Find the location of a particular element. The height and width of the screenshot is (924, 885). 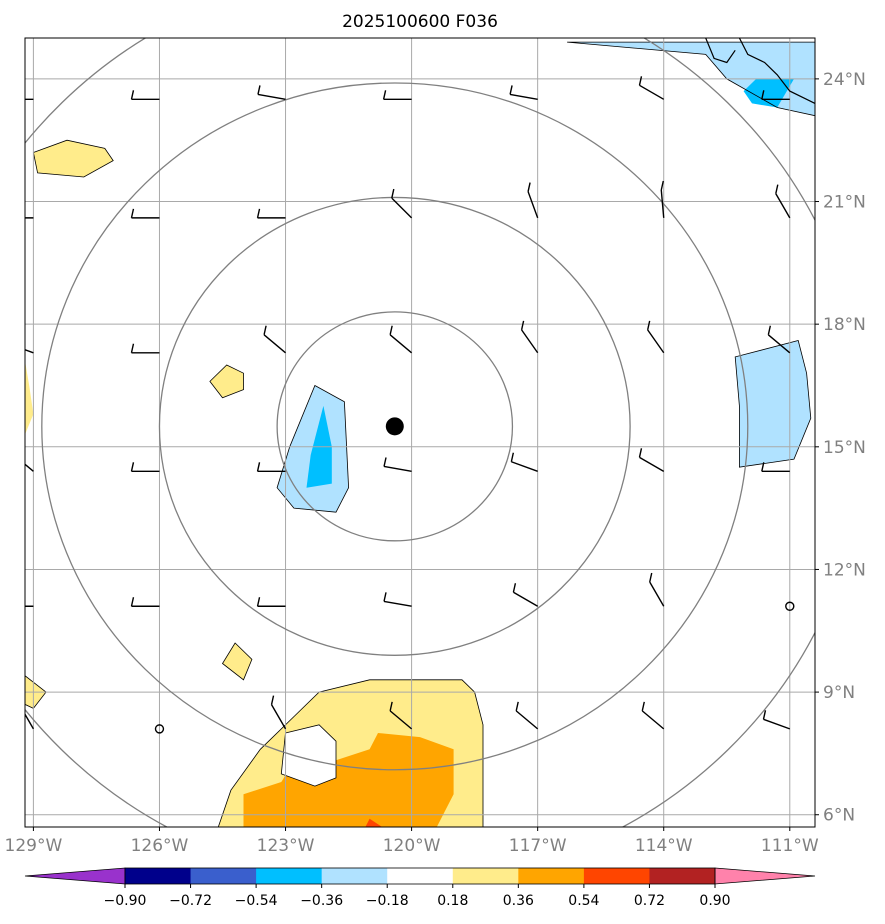

coastline is located at coordinates (776, 71).